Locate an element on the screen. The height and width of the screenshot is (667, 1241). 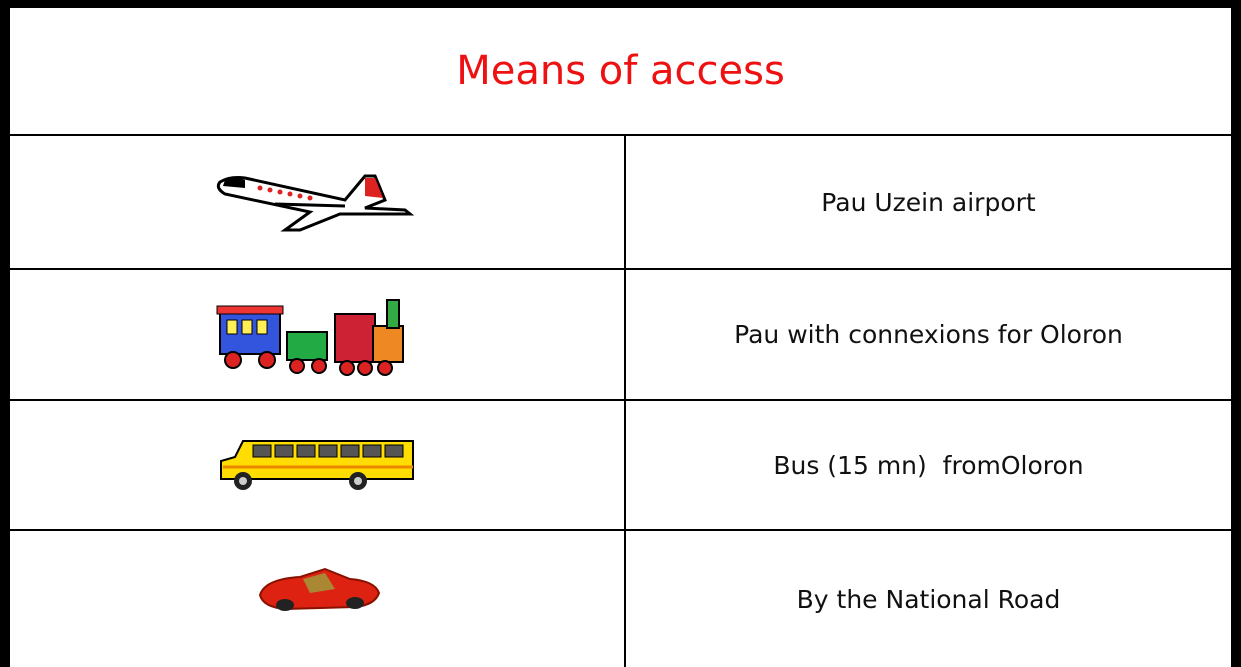
access-text: Pau with connexions for Oloron is located at coordinates (928, 334).